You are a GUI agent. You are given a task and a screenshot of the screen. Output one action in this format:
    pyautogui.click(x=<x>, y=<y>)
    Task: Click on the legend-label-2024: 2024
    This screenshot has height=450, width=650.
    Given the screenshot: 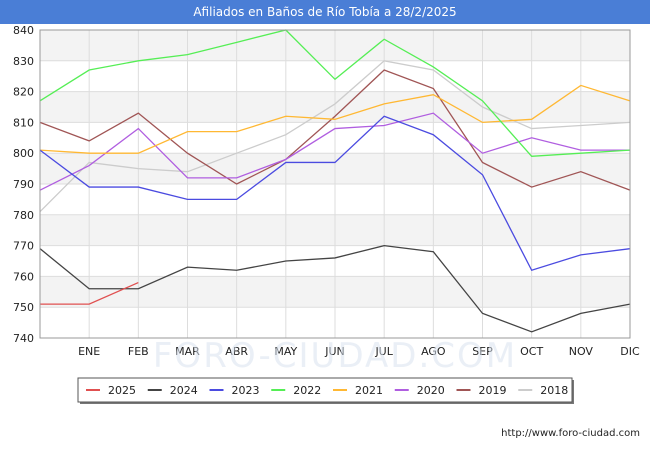 What is the action you would take?
    pyautogui.click(x=184, y=390)
    